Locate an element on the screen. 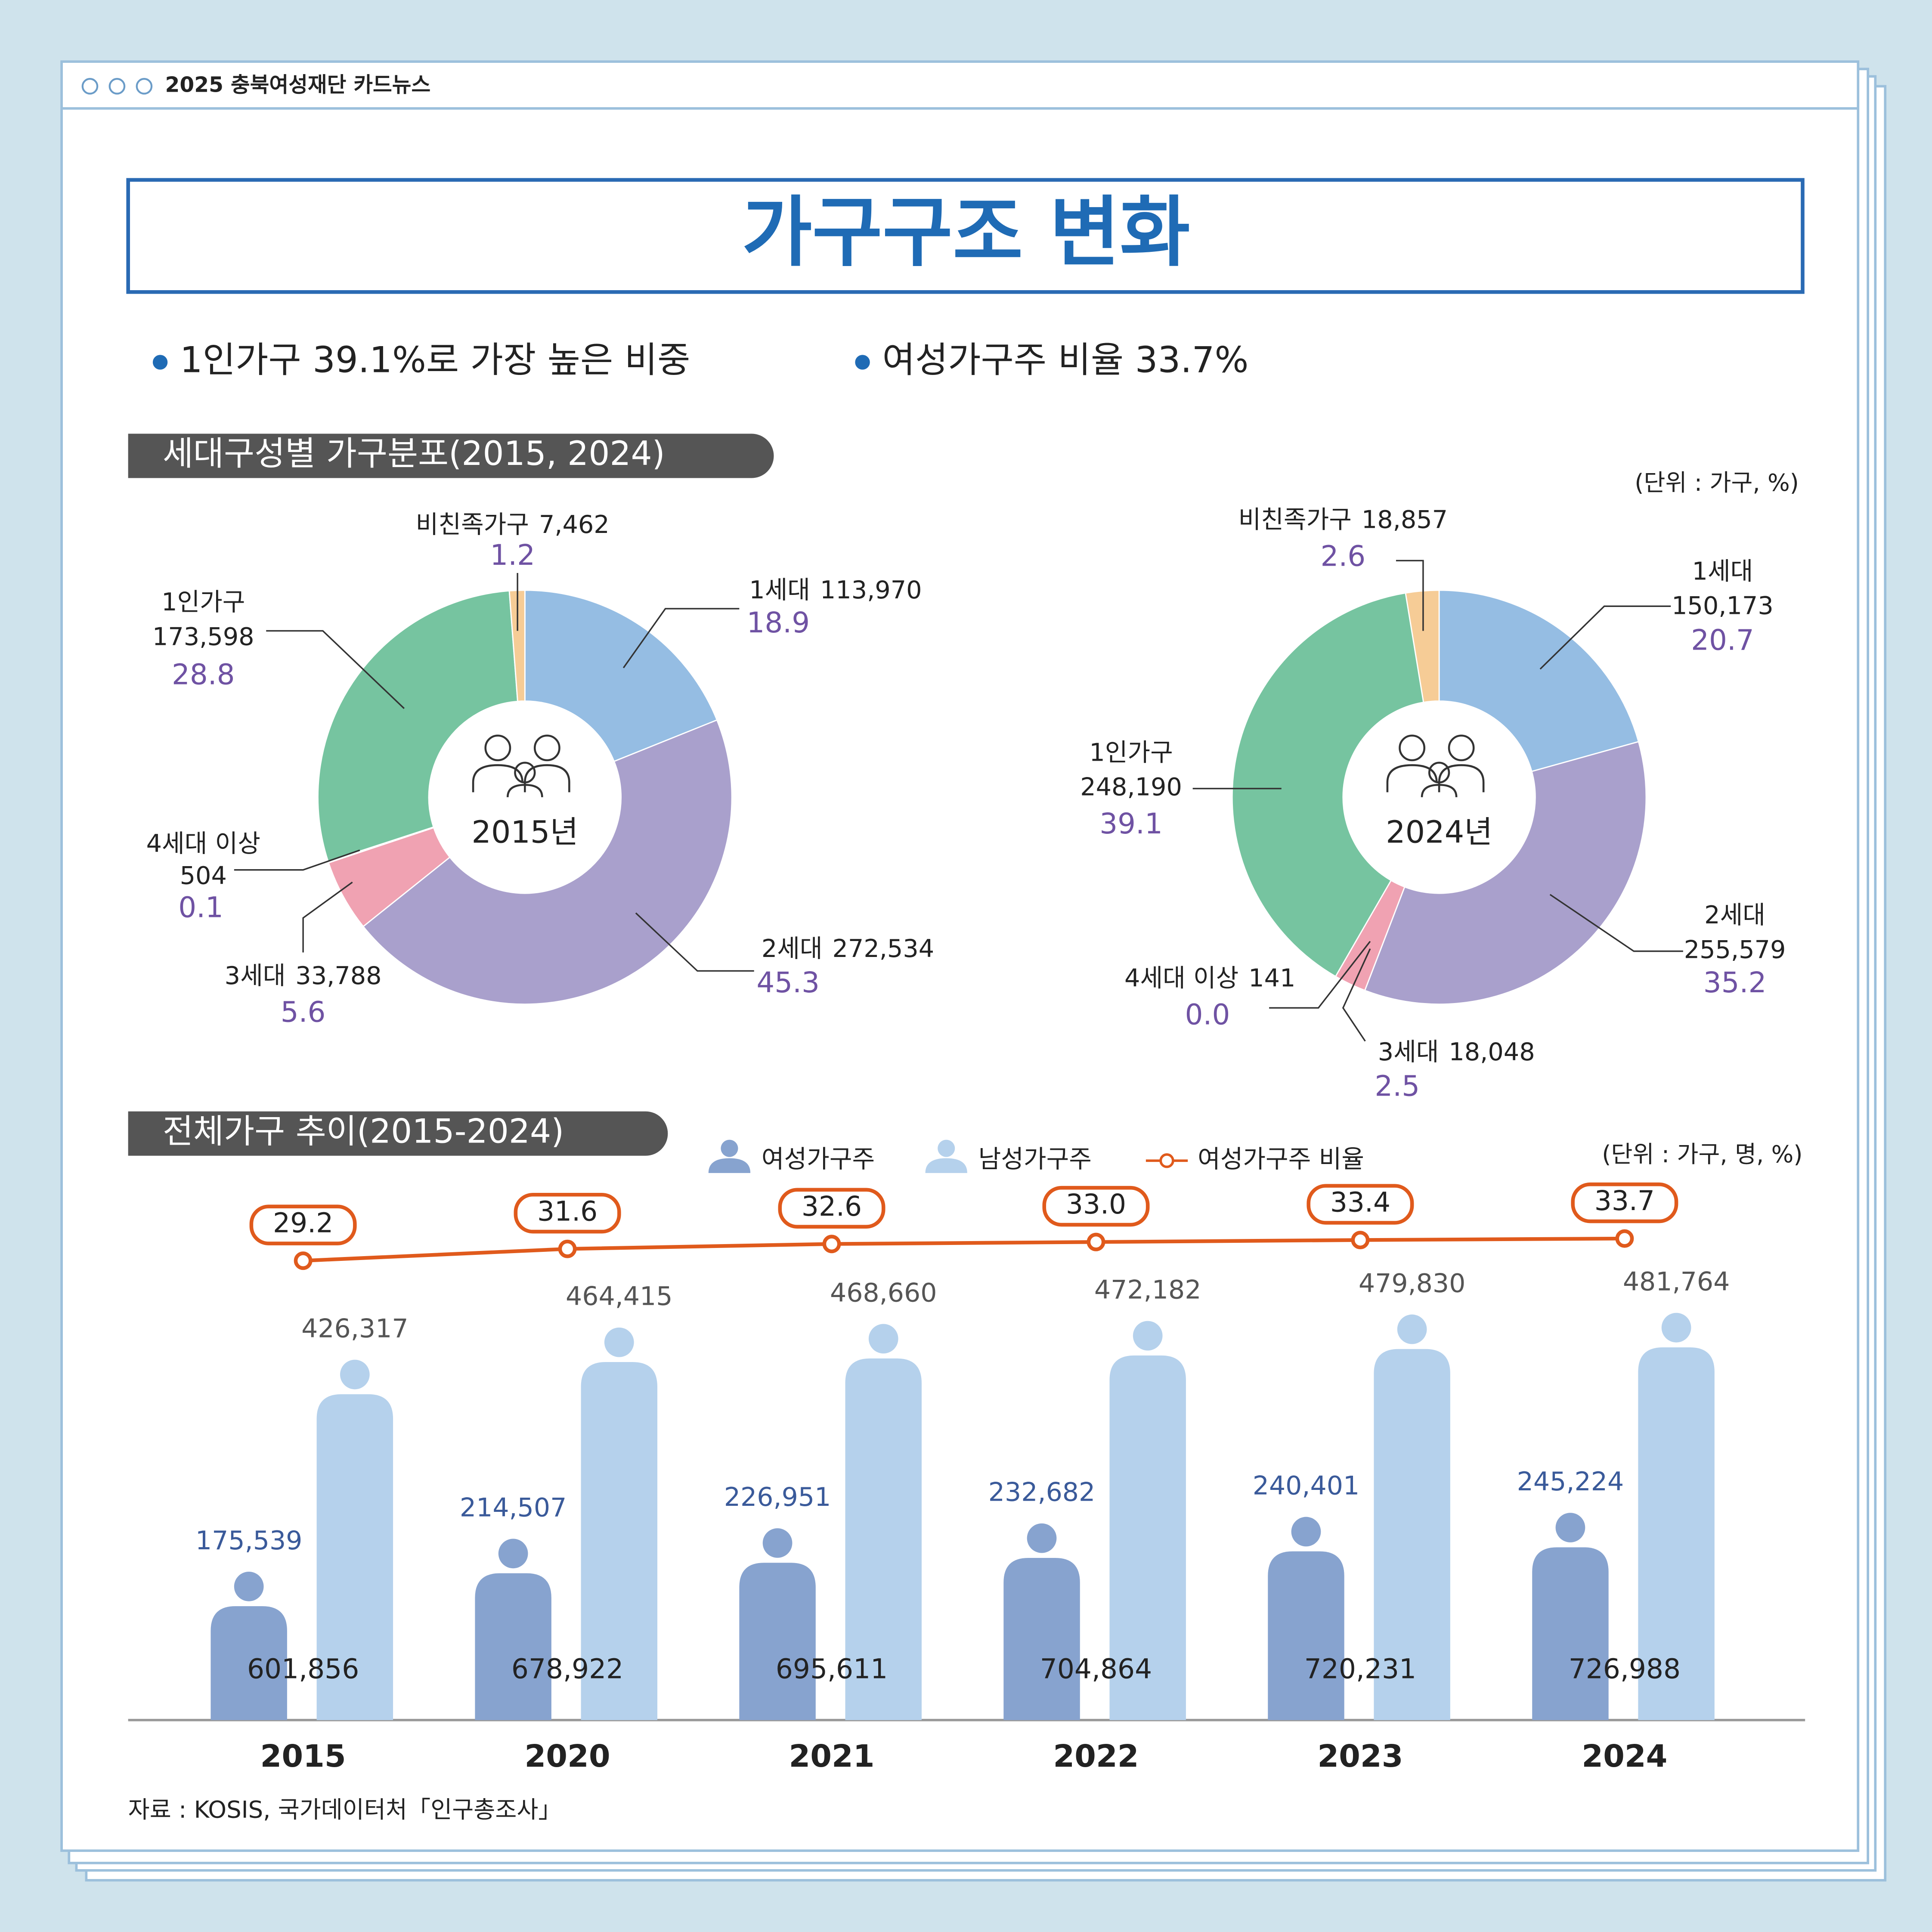  total-label: 720,231 is located at coordinates (1360, 1669).